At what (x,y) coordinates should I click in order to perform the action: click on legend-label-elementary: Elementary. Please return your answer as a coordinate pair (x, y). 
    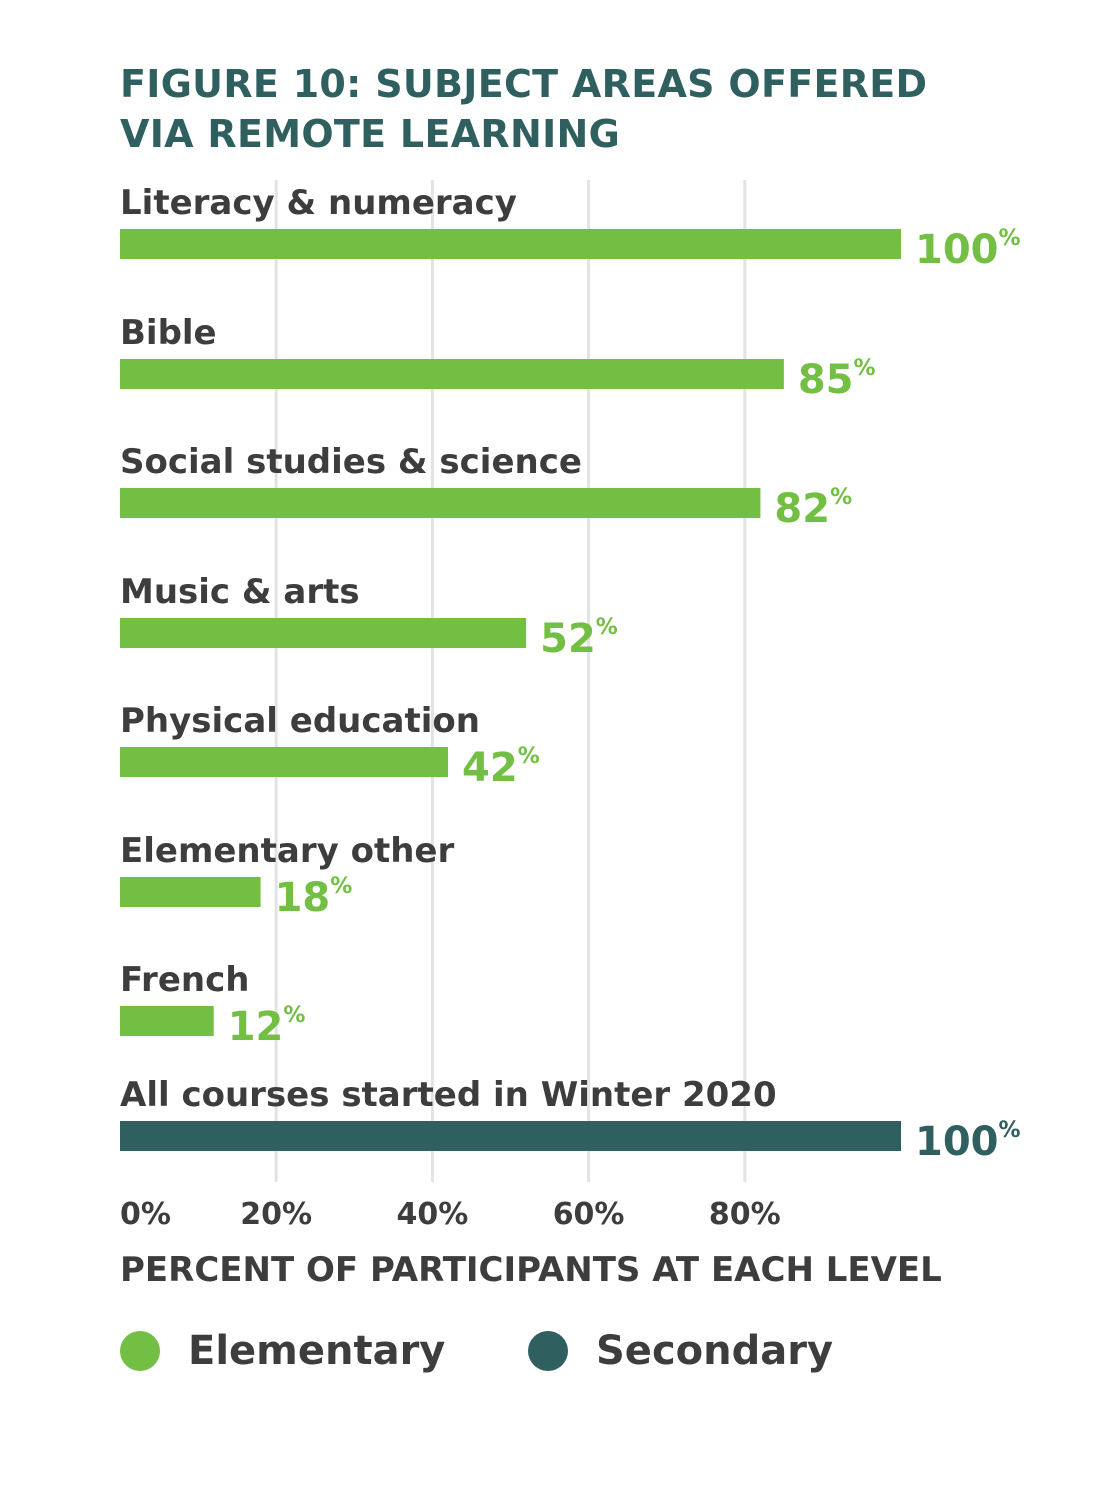
    Looking at the image, I should click on (317, 1351).